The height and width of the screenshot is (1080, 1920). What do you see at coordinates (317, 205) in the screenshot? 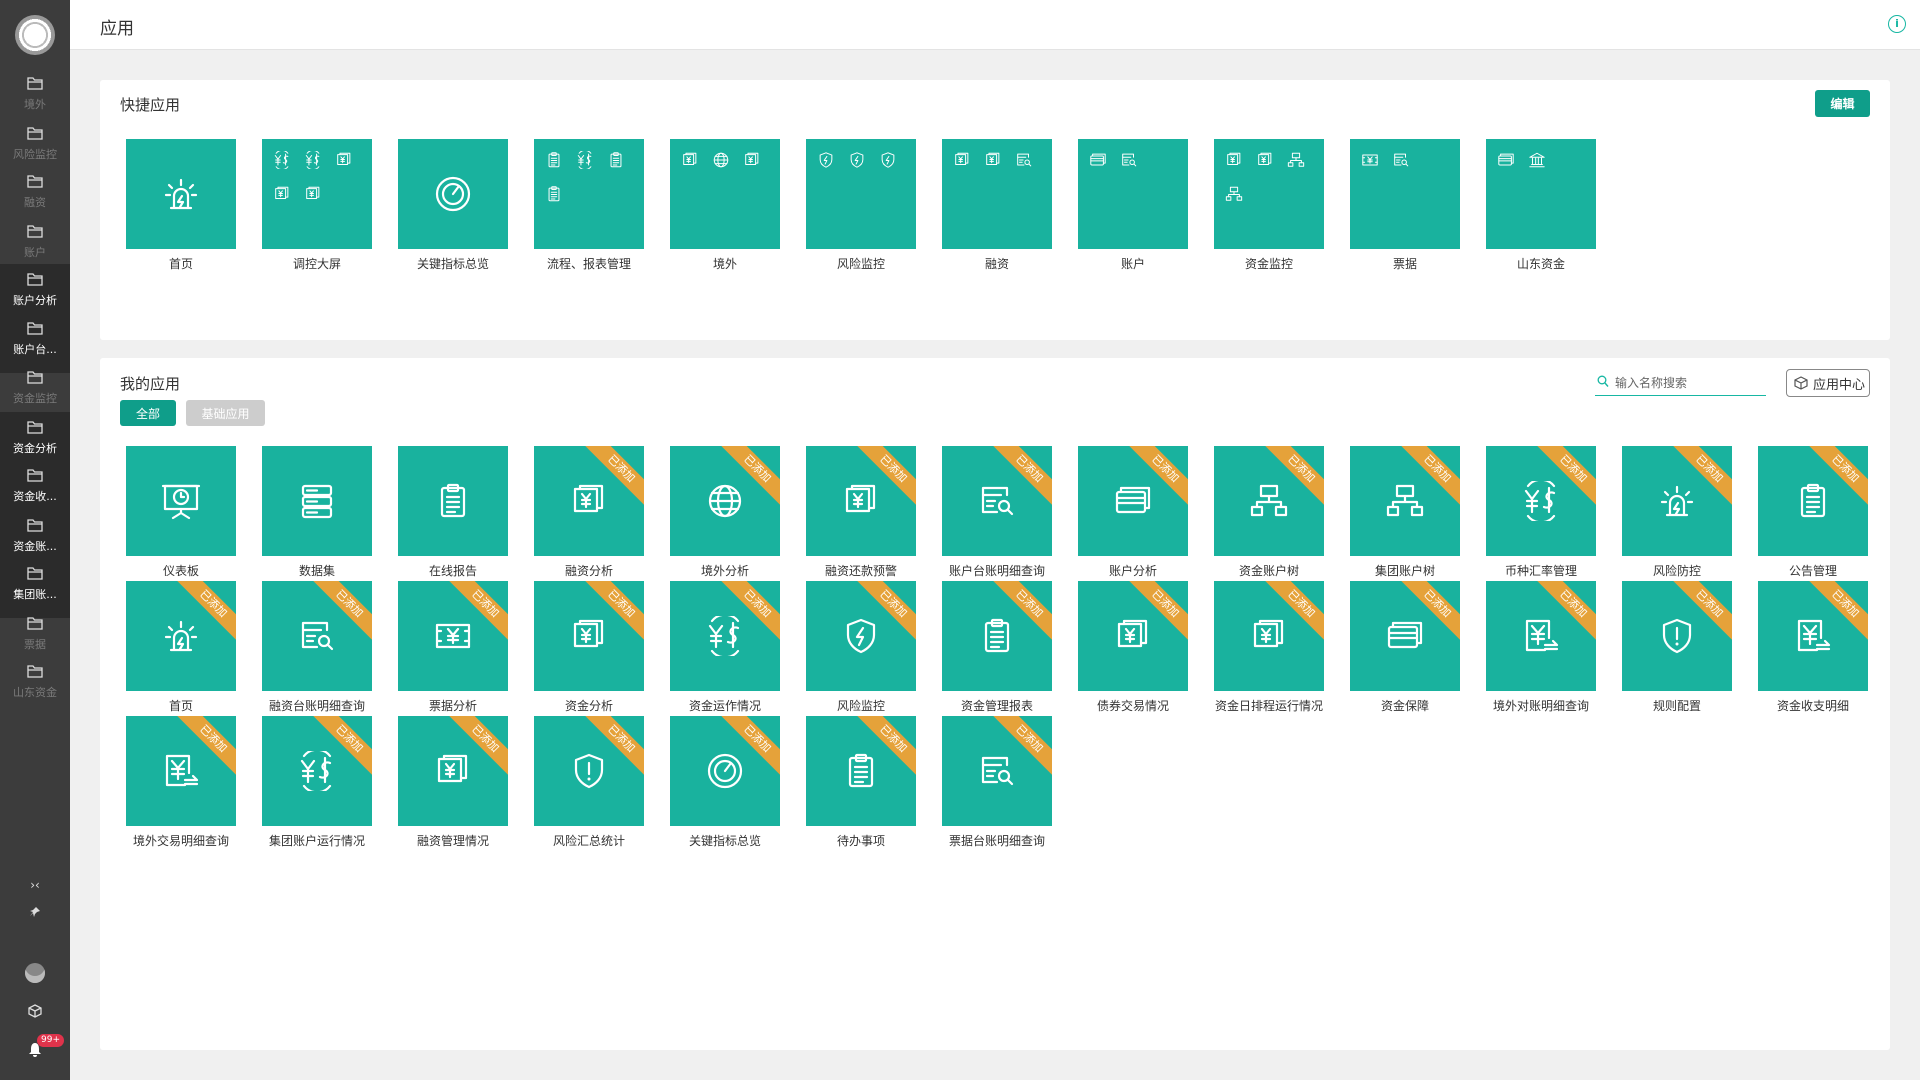
I see `quick-app-tile: 调控大屏` at bounding box center [317, 205].